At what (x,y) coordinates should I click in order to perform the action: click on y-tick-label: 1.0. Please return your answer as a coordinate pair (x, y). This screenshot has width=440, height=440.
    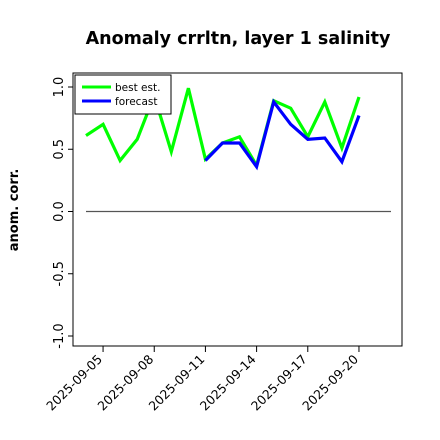
    Looking at the image, I should click on (59, 87).